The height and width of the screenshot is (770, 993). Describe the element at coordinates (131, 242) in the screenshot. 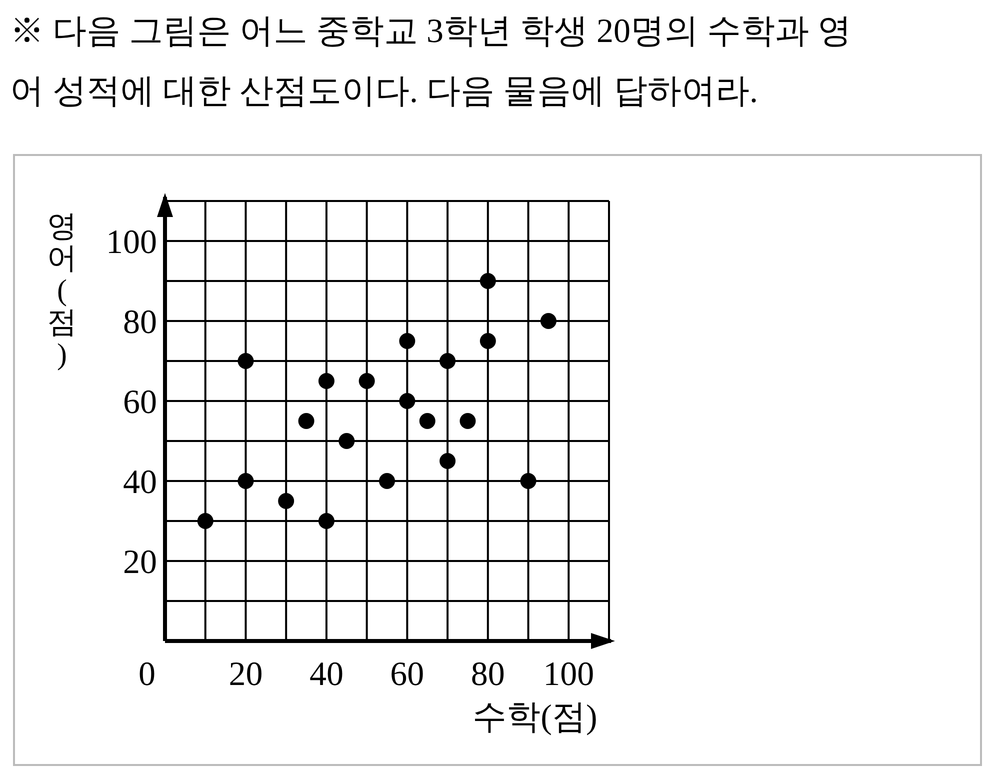

I see `y-tick-label: 100` at that location.